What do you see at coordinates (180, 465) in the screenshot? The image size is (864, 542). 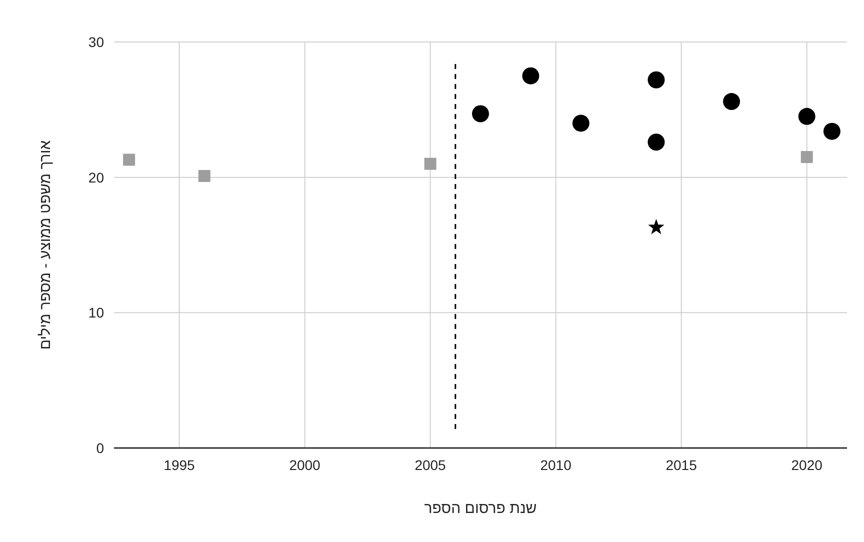 I see `x-tick-label: 1995` at bounding box center [180, 465].